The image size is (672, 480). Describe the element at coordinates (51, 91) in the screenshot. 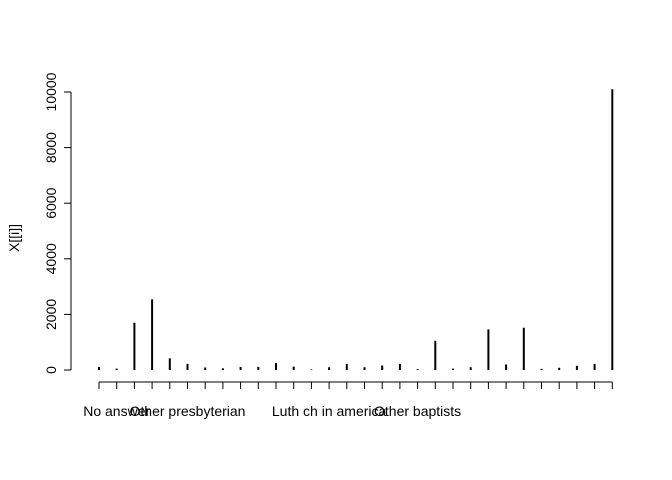

I see `y-tick-label: 10000` at that location.